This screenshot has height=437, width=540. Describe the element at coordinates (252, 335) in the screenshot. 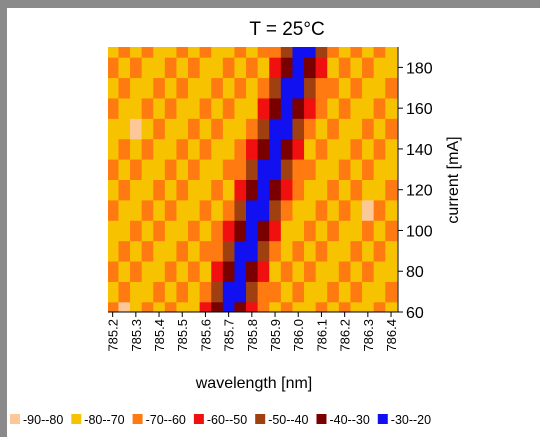

I see `x-tick-label: 785.8` at that location.